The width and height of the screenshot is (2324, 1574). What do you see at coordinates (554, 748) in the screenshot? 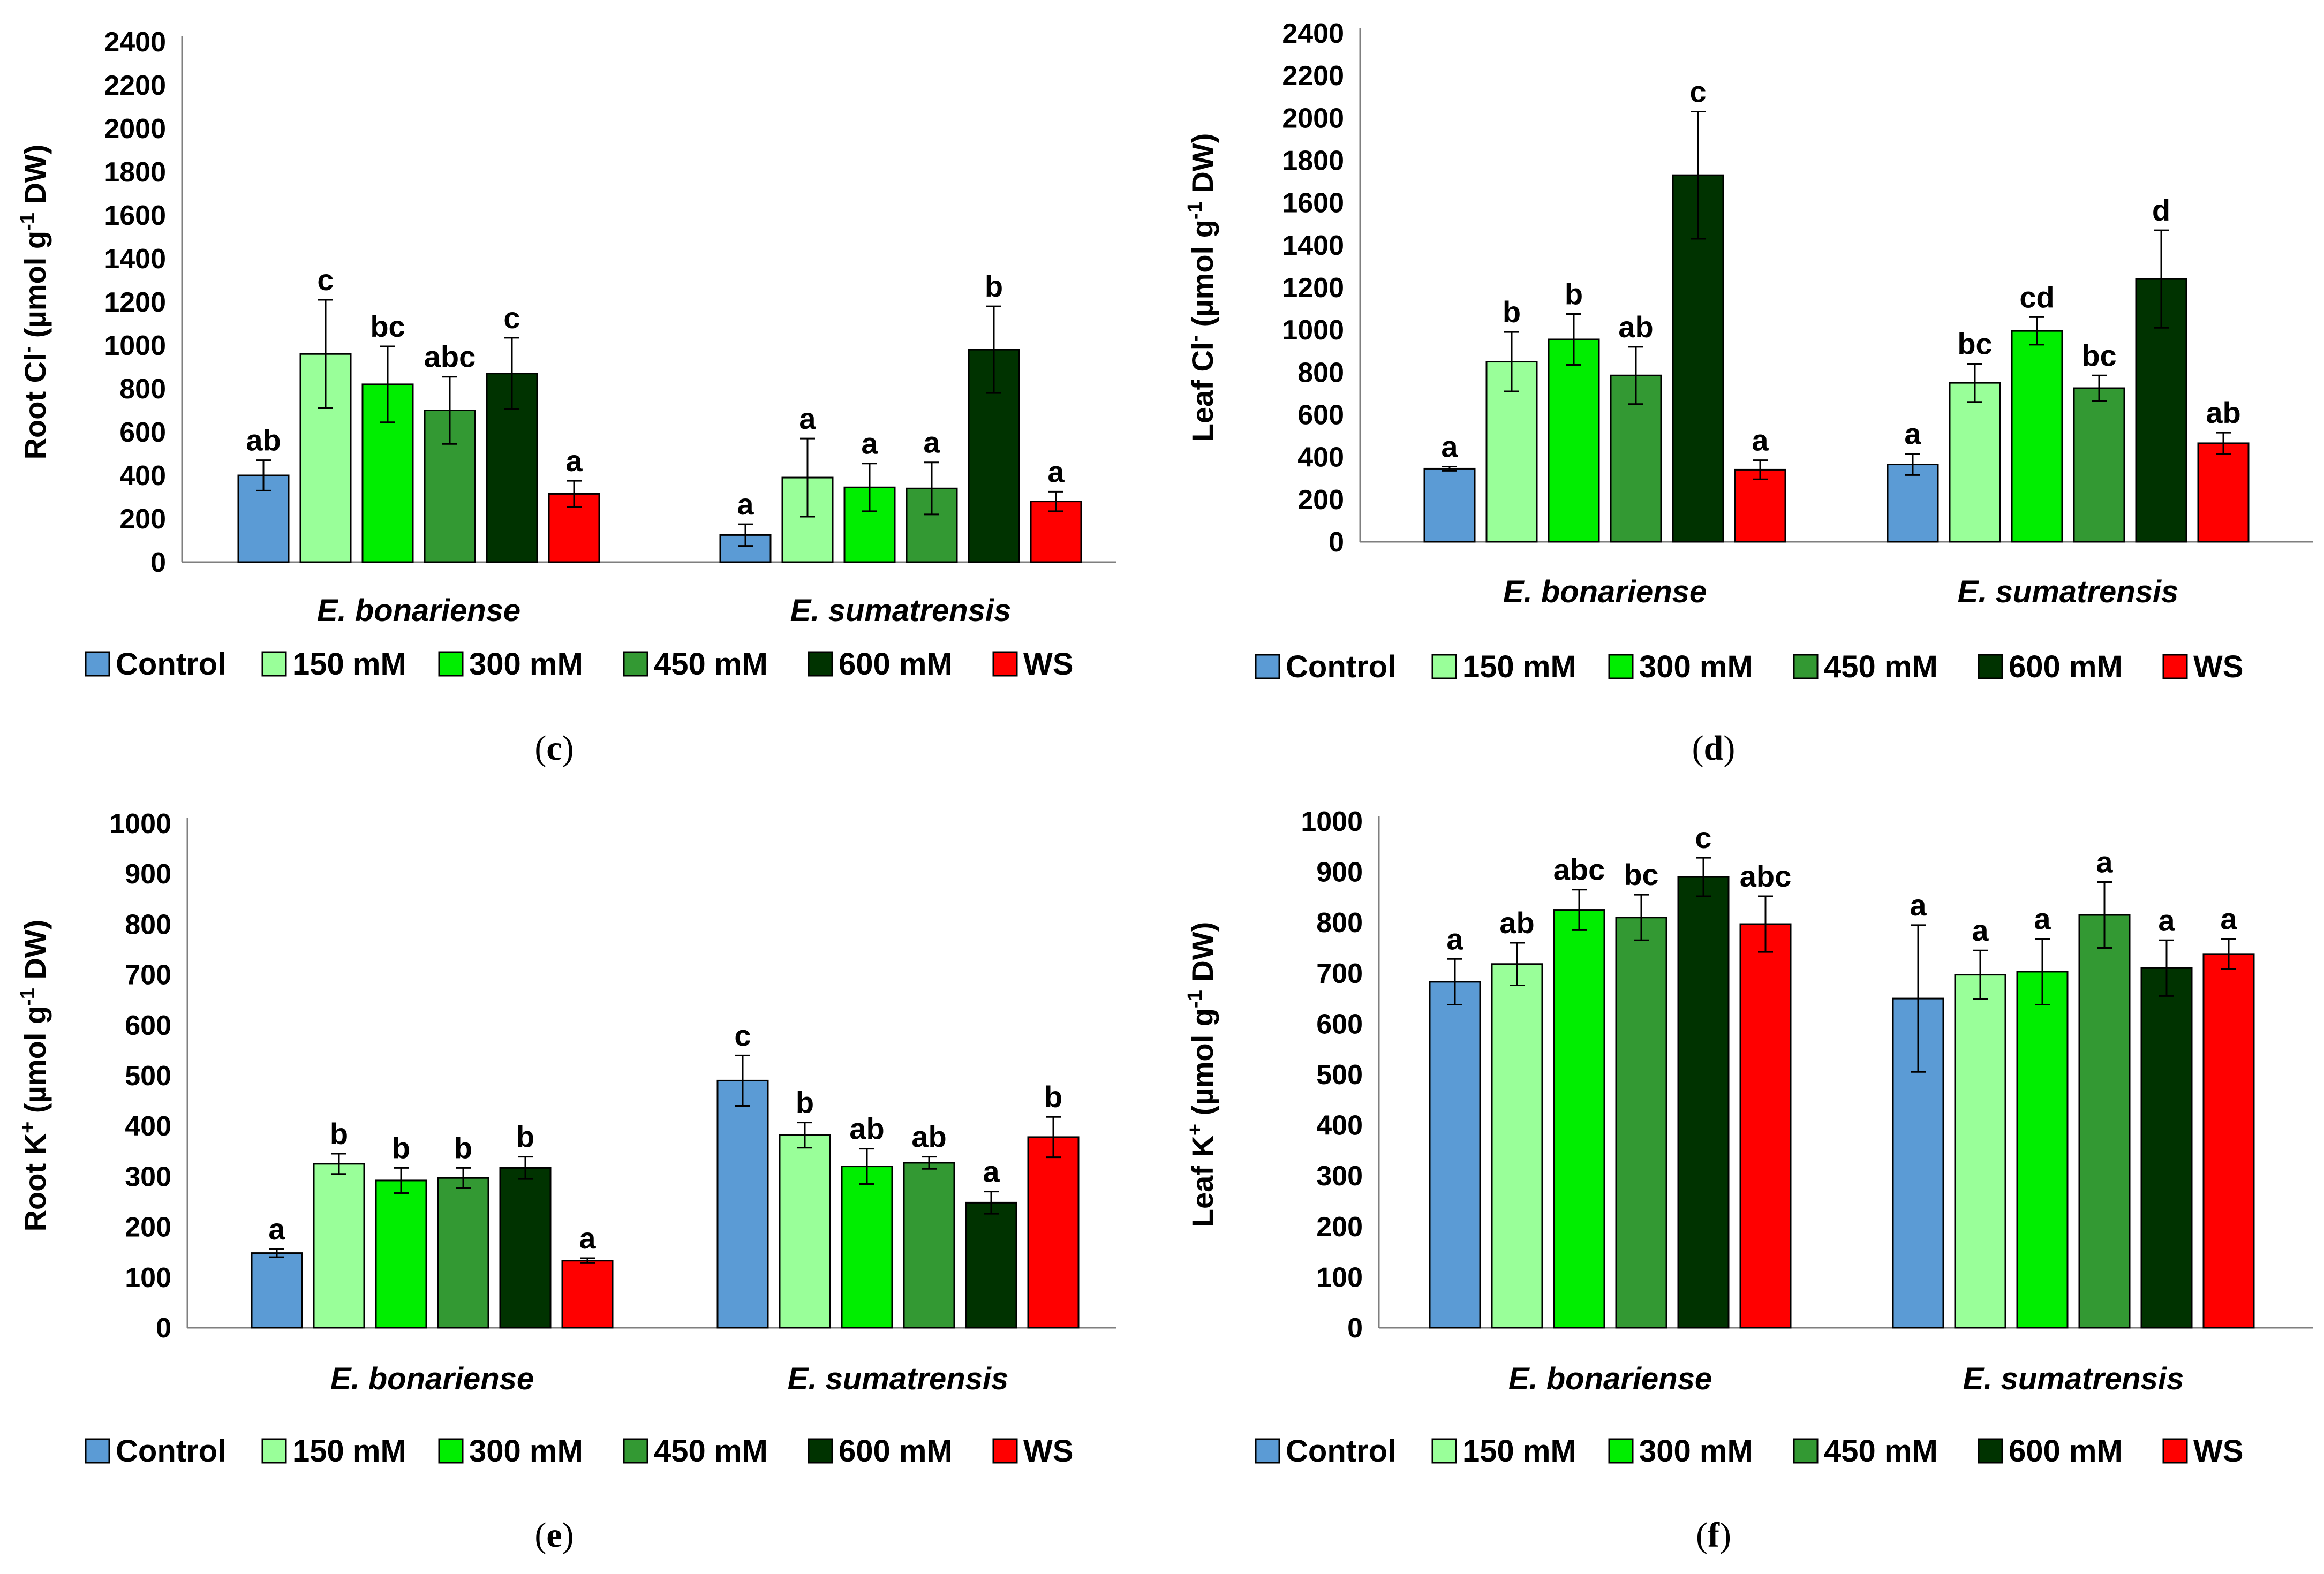
I see `panel-label: (c)` at bounding box center [554, 748].